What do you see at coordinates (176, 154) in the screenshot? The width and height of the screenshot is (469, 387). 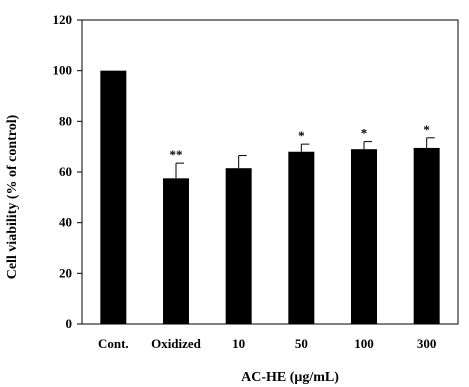 I see `significance-label: **` at bounding box center [176, 154].